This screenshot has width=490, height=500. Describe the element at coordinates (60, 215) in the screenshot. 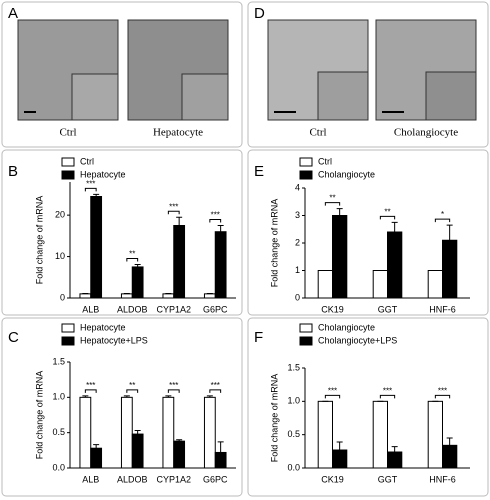

I see `y-tick-label: 20` at that location.